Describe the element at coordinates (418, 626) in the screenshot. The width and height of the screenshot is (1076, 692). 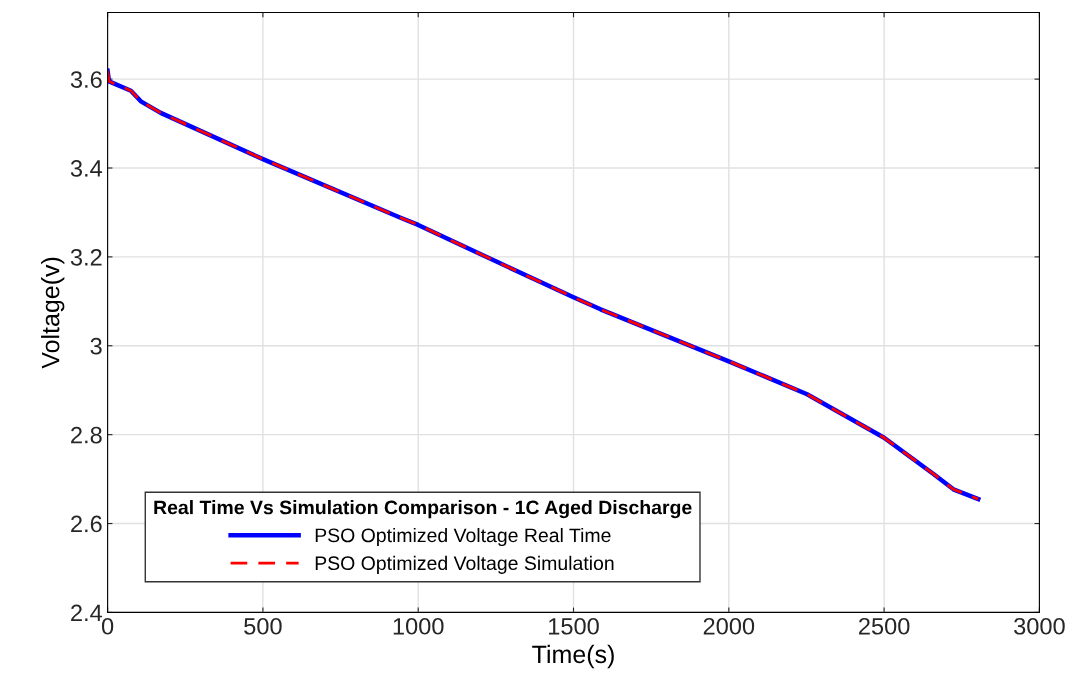
I see `x-tick-label: 1000` at that location.